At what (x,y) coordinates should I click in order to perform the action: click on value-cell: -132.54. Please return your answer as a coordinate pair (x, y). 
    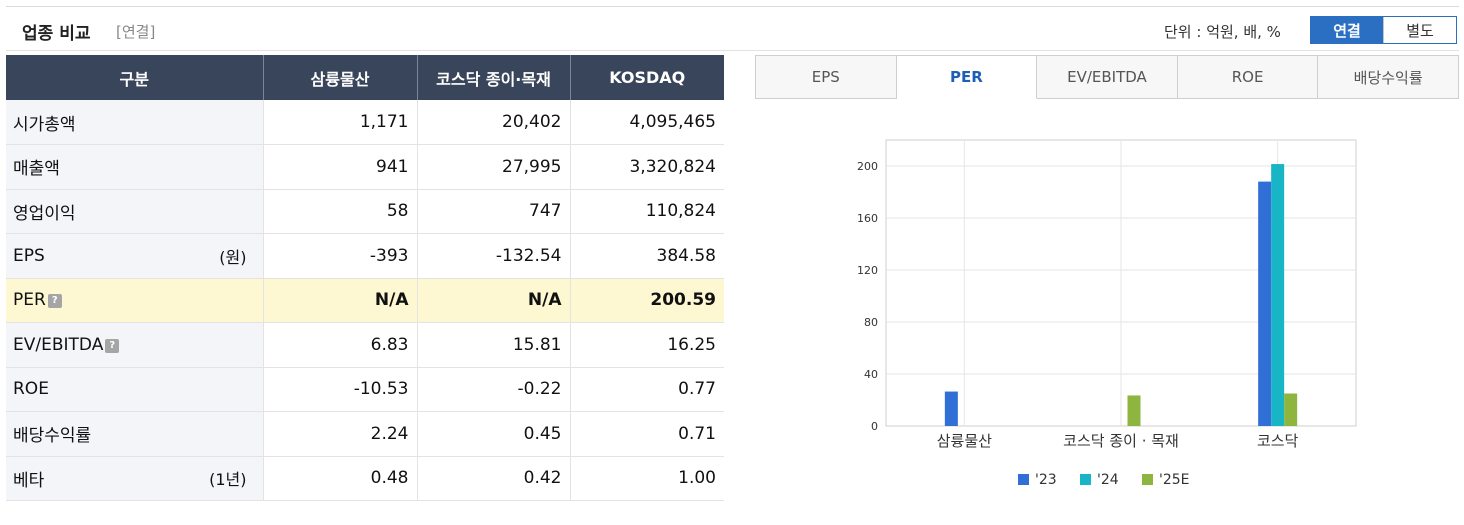
    Looking at the image, I should click on (493, 256).